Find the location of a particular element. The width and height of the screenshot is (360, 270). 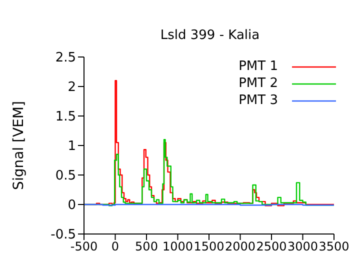

y-tick-label: 2 is located at coordinates (72, 88).